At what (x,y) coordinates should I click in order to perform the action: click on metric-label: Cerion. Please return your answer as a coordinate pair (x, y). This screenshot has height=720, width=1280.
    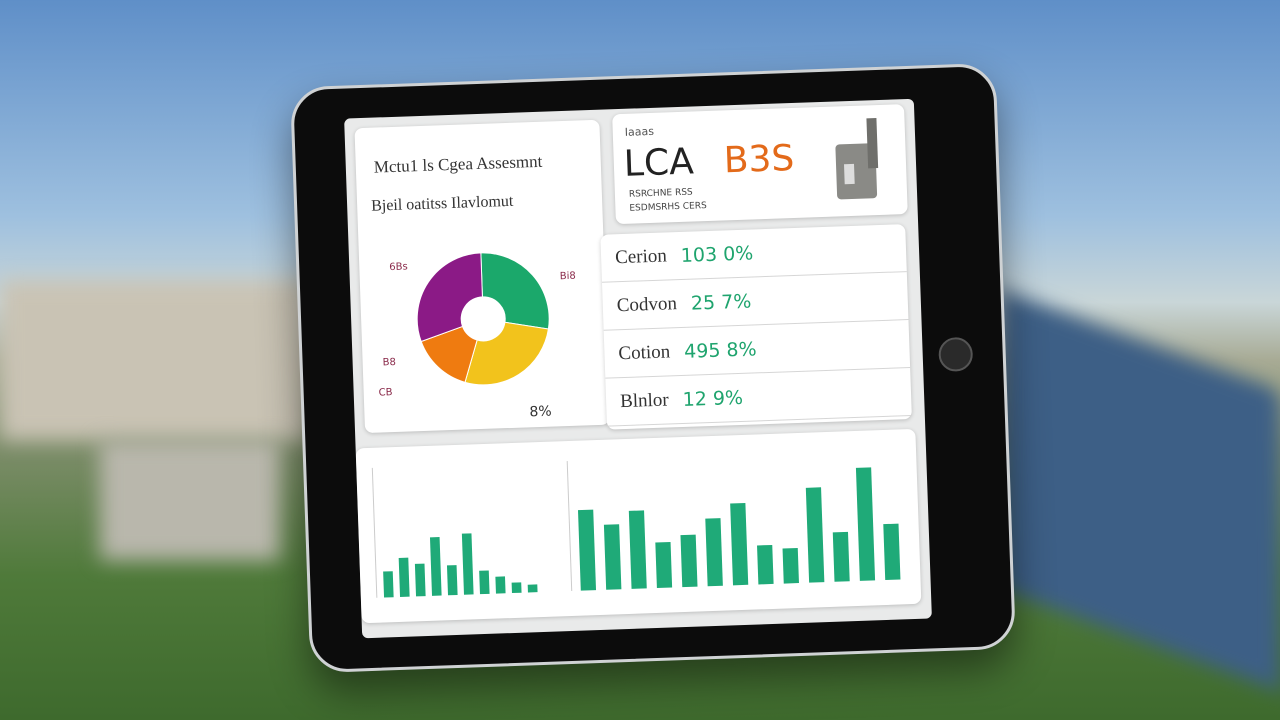
    Looking at the image, I should click on (641, 256).